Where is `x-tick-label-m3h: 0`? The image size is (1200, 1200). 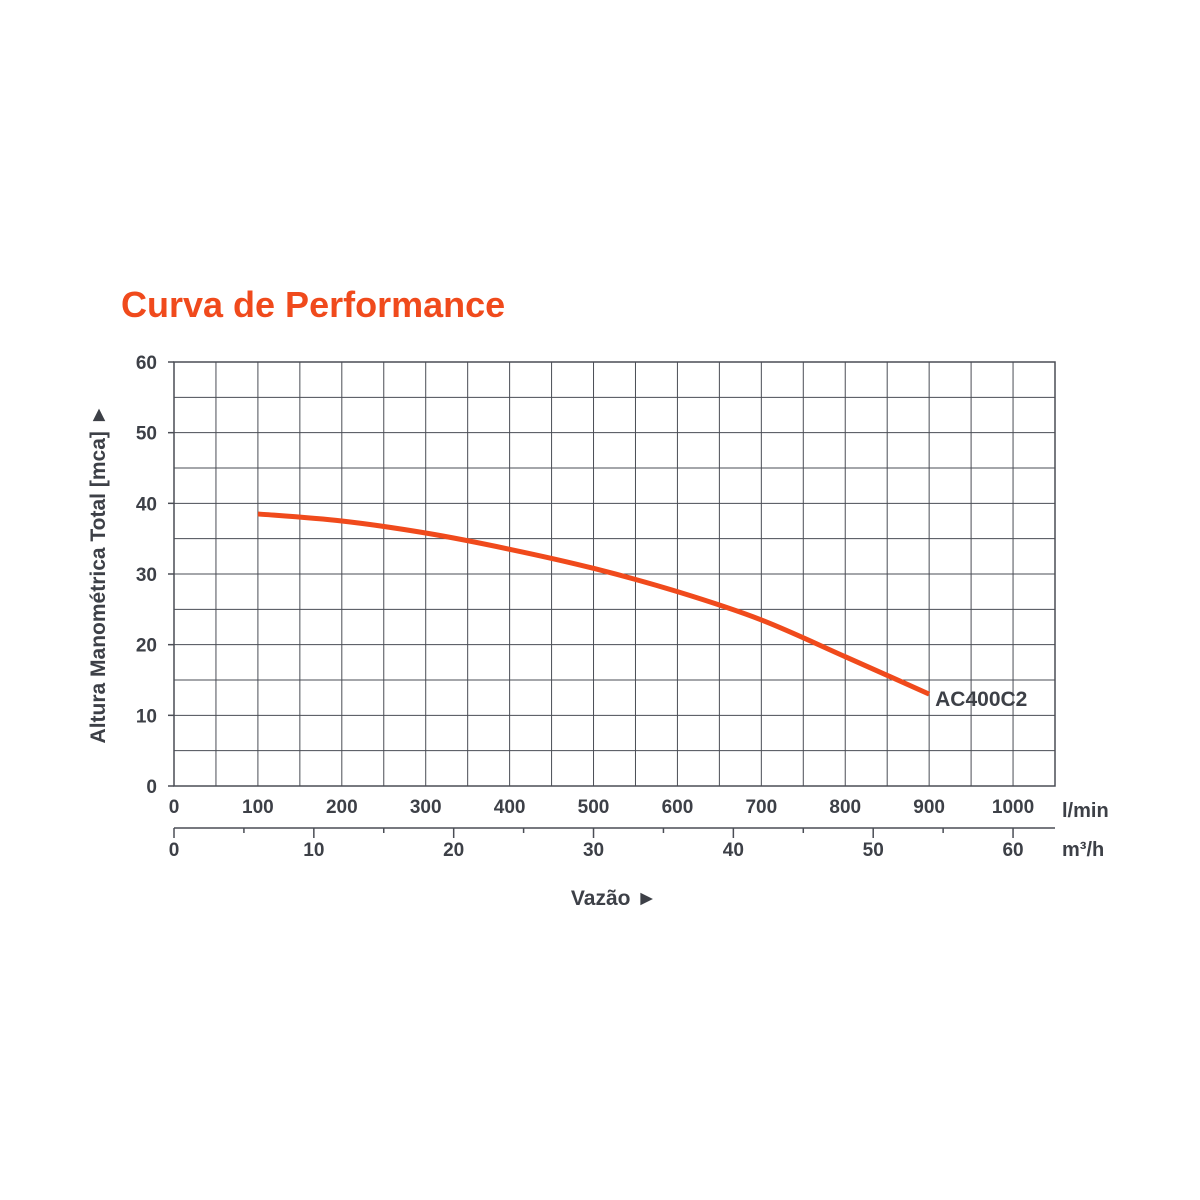
x-tick-label-m3h: 0 is located at coordinates (174, 850).